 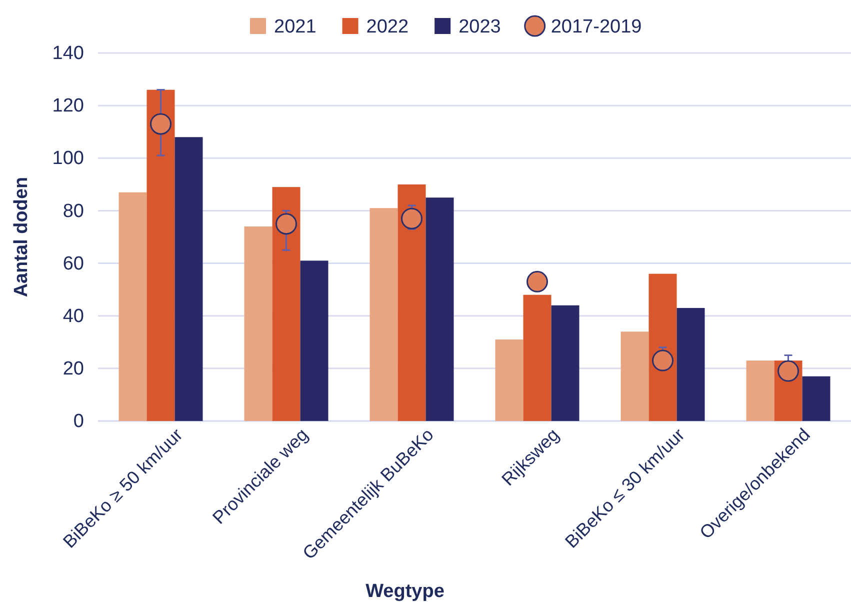 I want to click on y-tick-label: 40, so click(x=73, y=316).